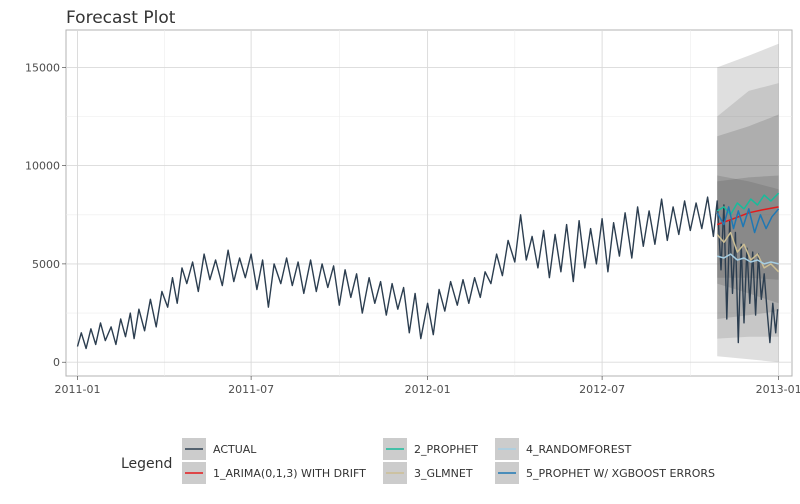 This screenshot has height=504, width=800. I want to click on legend-label: ACTUAL, so click(235, 449).